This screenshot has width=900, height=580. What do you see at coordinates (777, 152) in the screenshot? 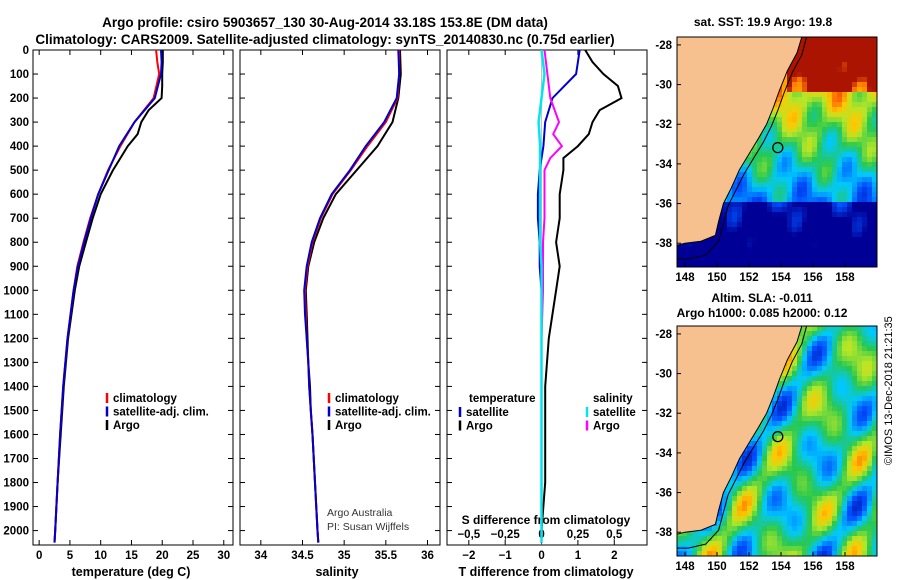
I see `sst-map-frame` at bounding box center [777, 152].